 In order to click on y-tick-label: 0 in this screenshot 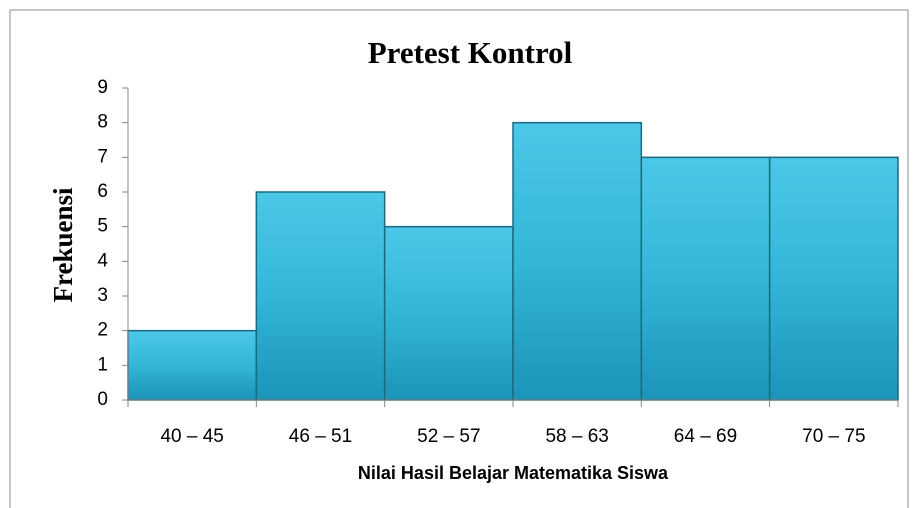, I will do `click(102, 399)`.